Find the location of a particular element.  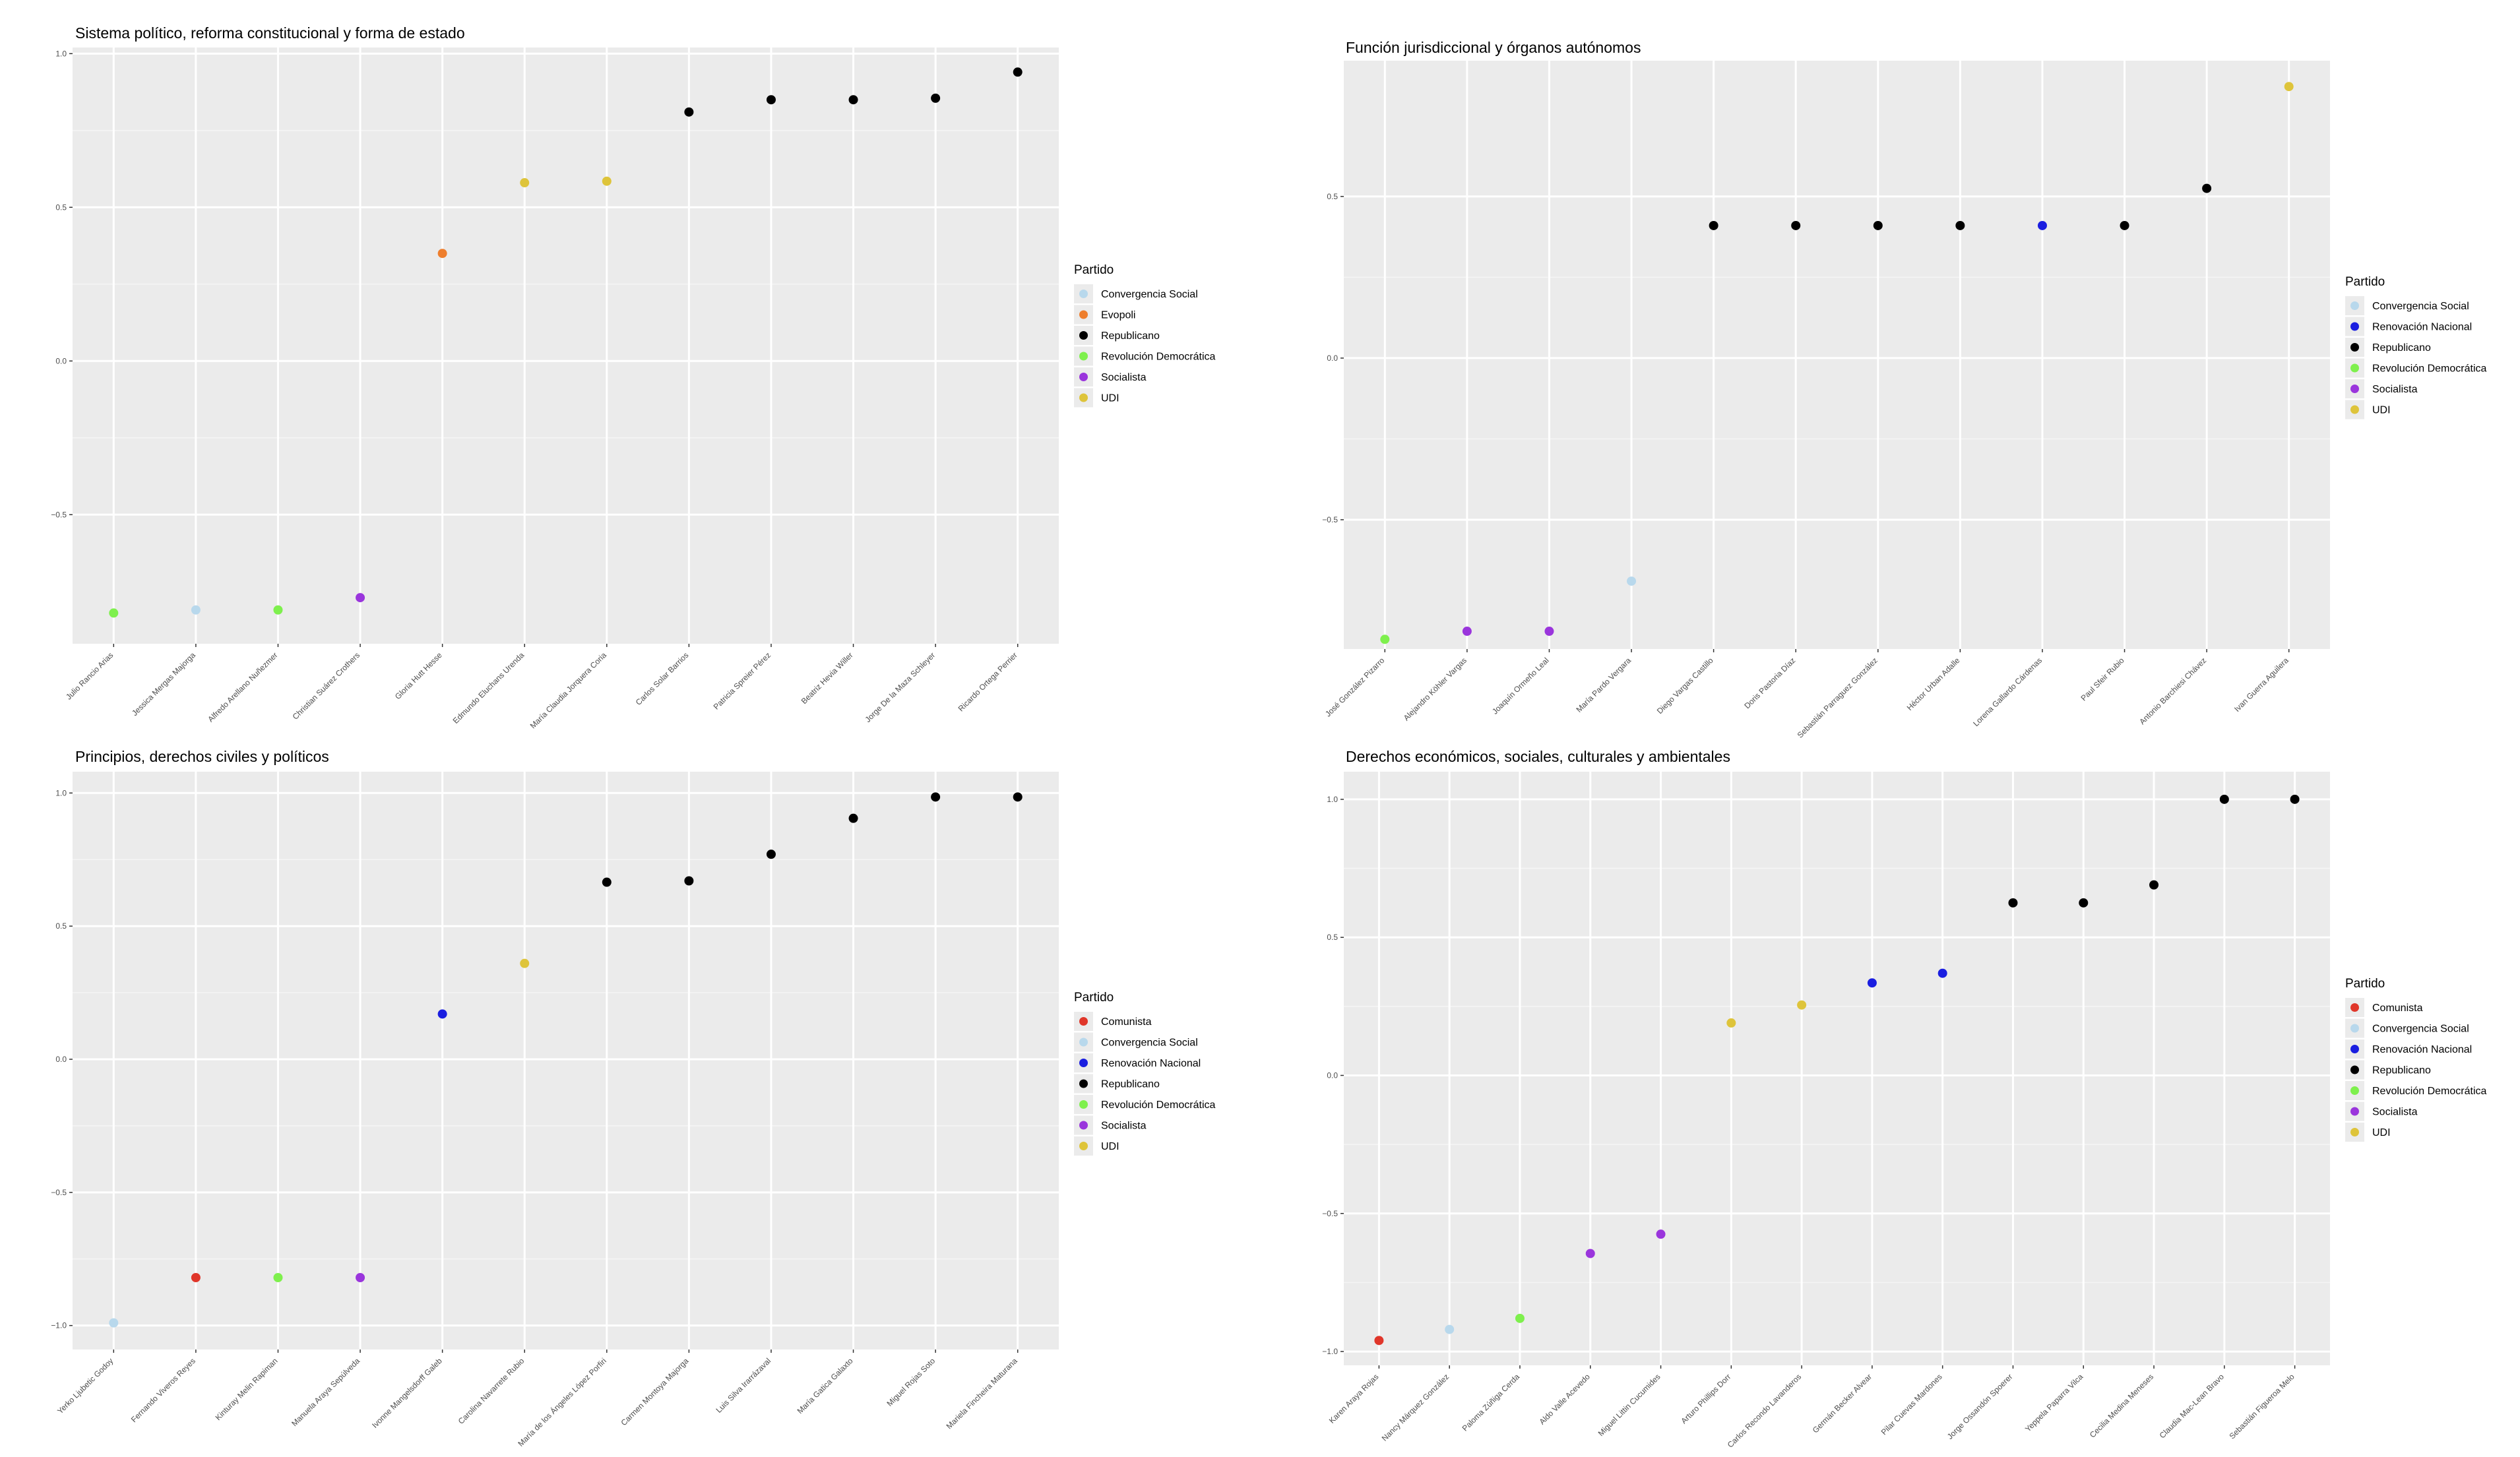

x-tick-label: Gloria Hutt Hesse is located at coordinates (418, 675).